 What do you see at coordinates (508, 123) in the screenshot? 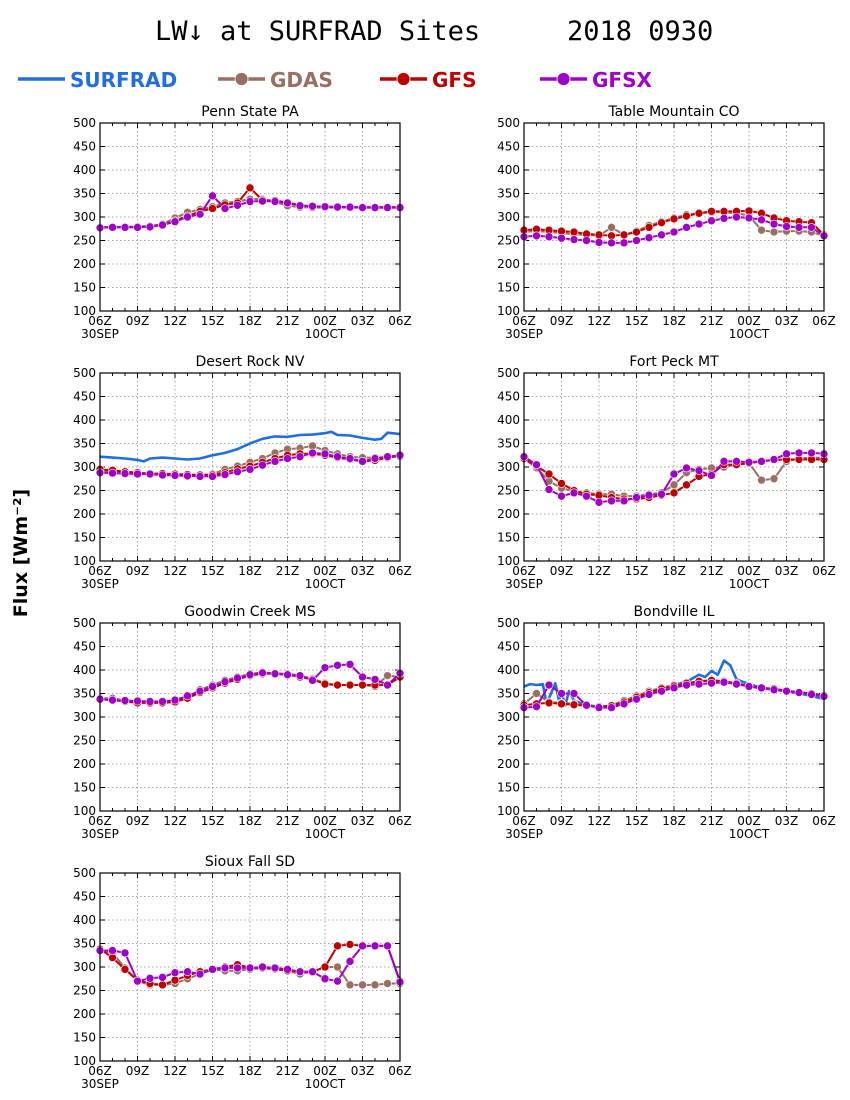
I see `y-tick-label: 500` at bounding box center [508, 123].